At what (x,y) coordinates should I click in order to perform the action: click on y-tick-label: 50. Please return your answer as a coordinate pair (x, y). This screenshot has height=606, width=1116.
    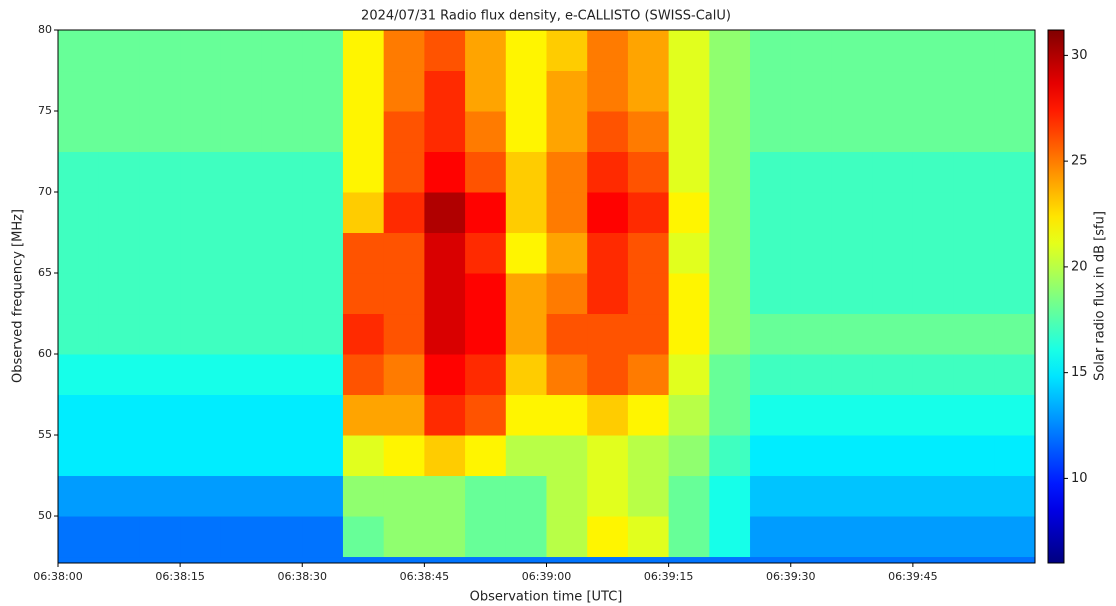
    Looking at the image, I should click on (45, 515).